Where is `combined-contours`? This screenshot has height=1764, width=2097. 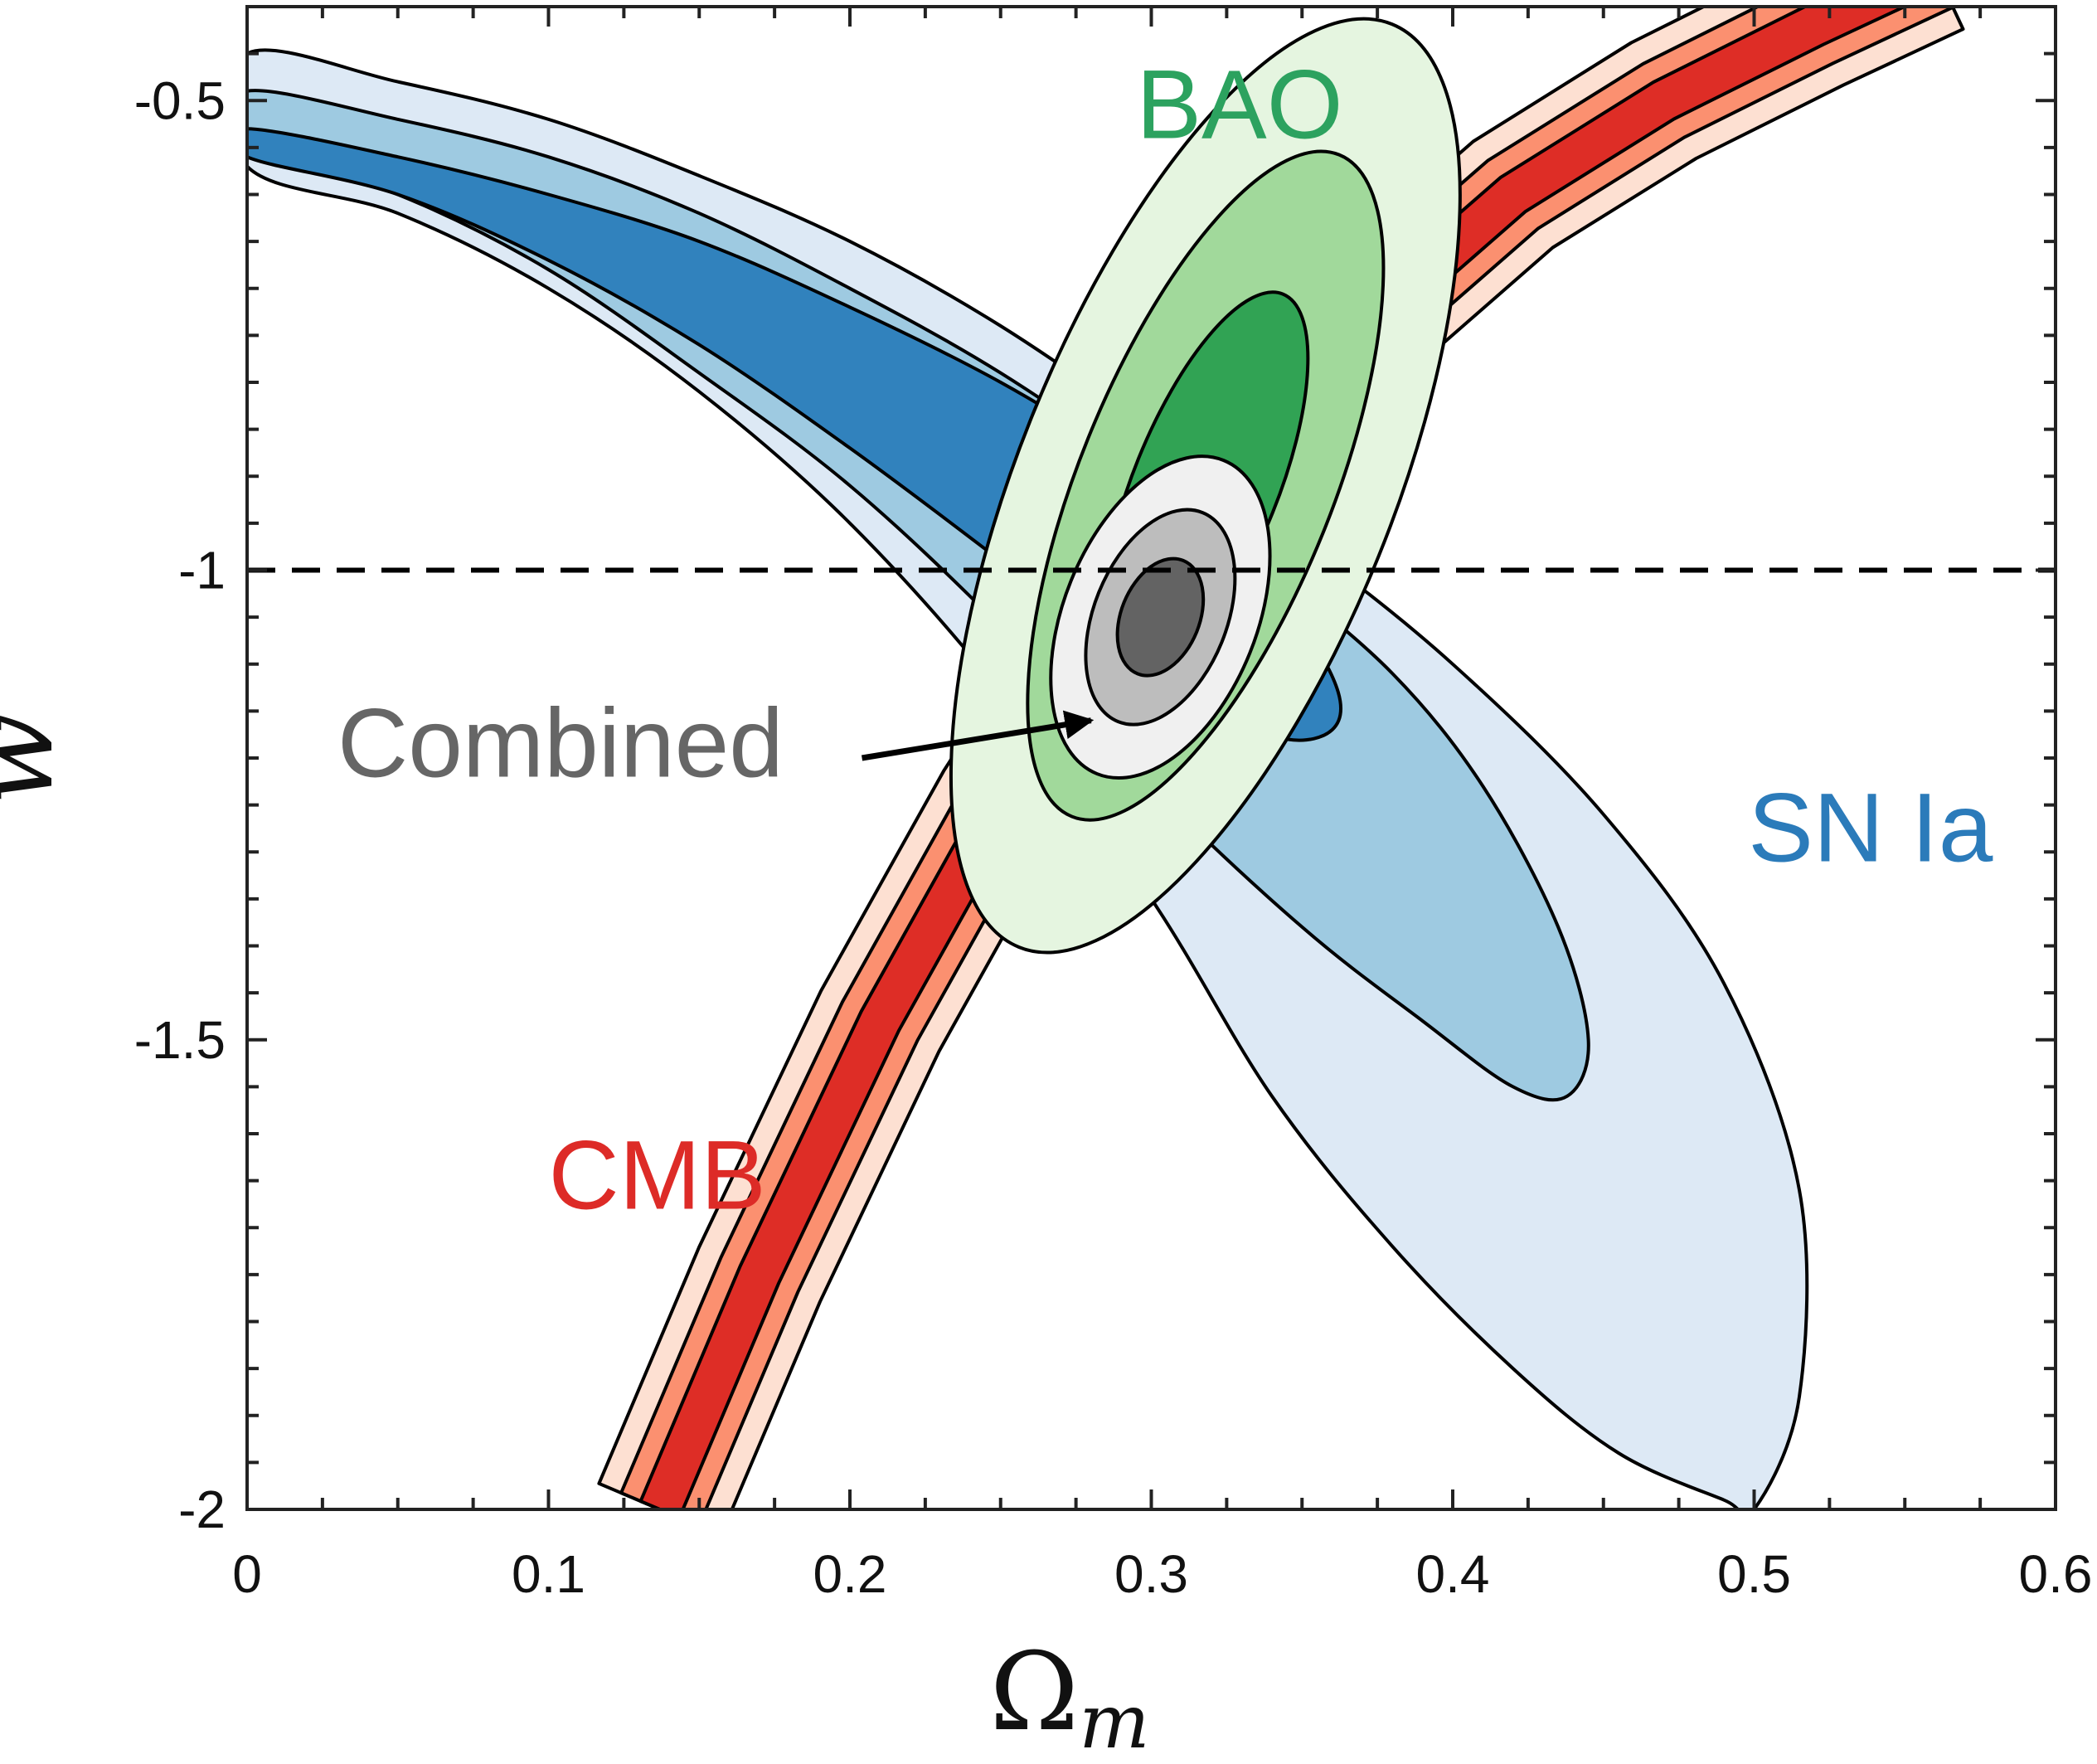 combined-contours is located at coordinates (1160, 617).